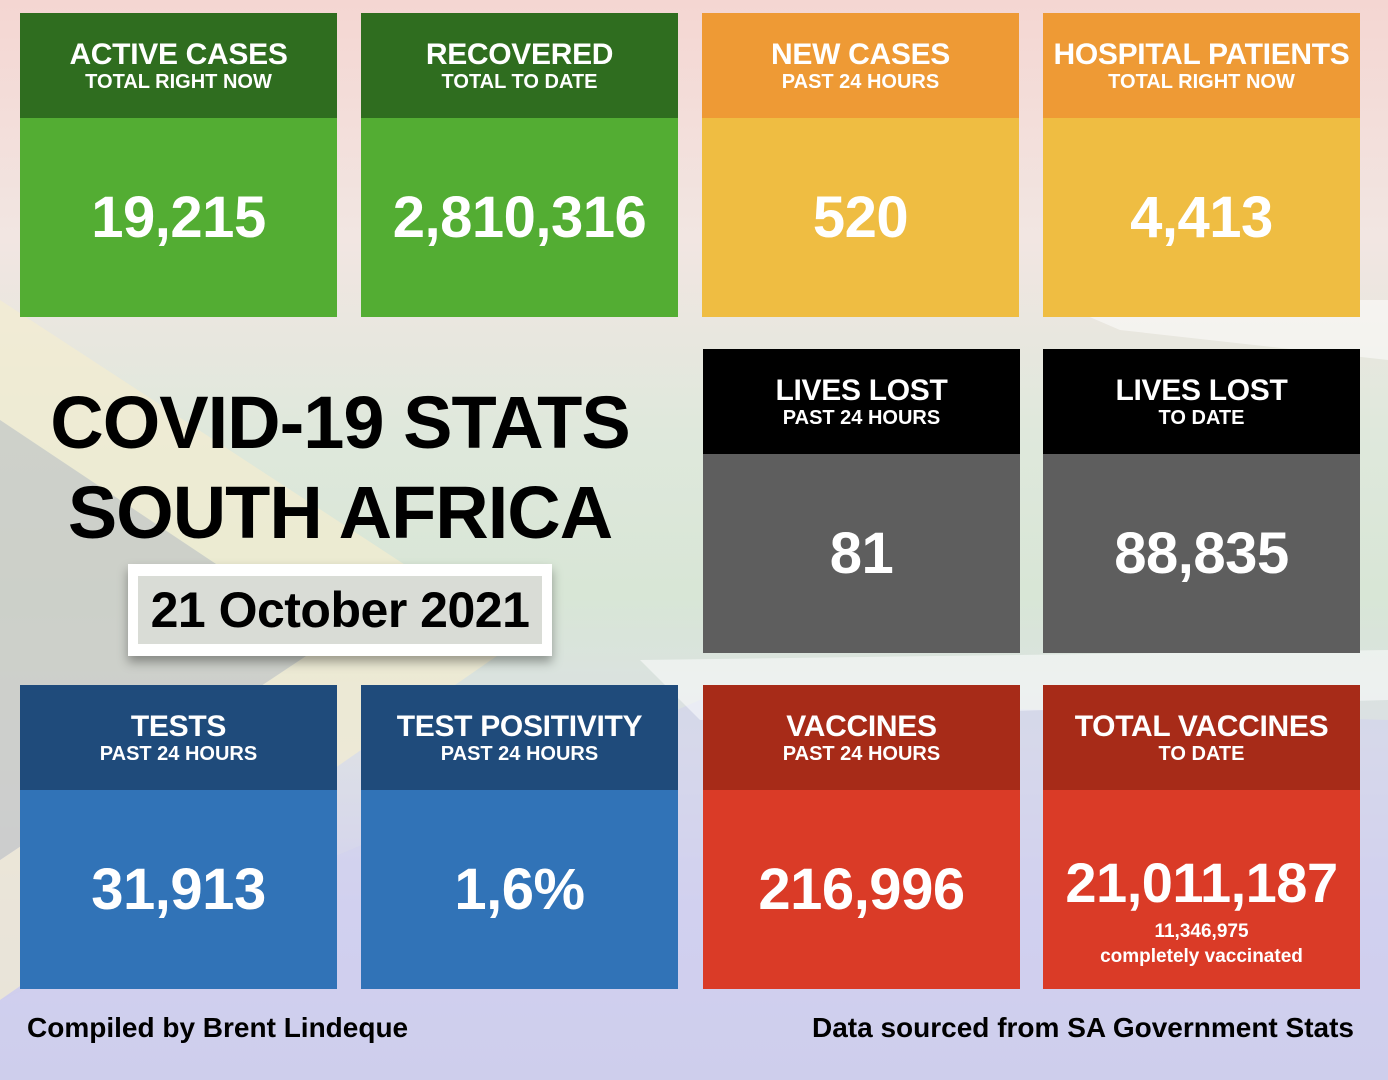 The image size is (1388, 1080). I want to click on tests-card: TESTS PAST 24 HOURS 31,913, so click(178, 837).